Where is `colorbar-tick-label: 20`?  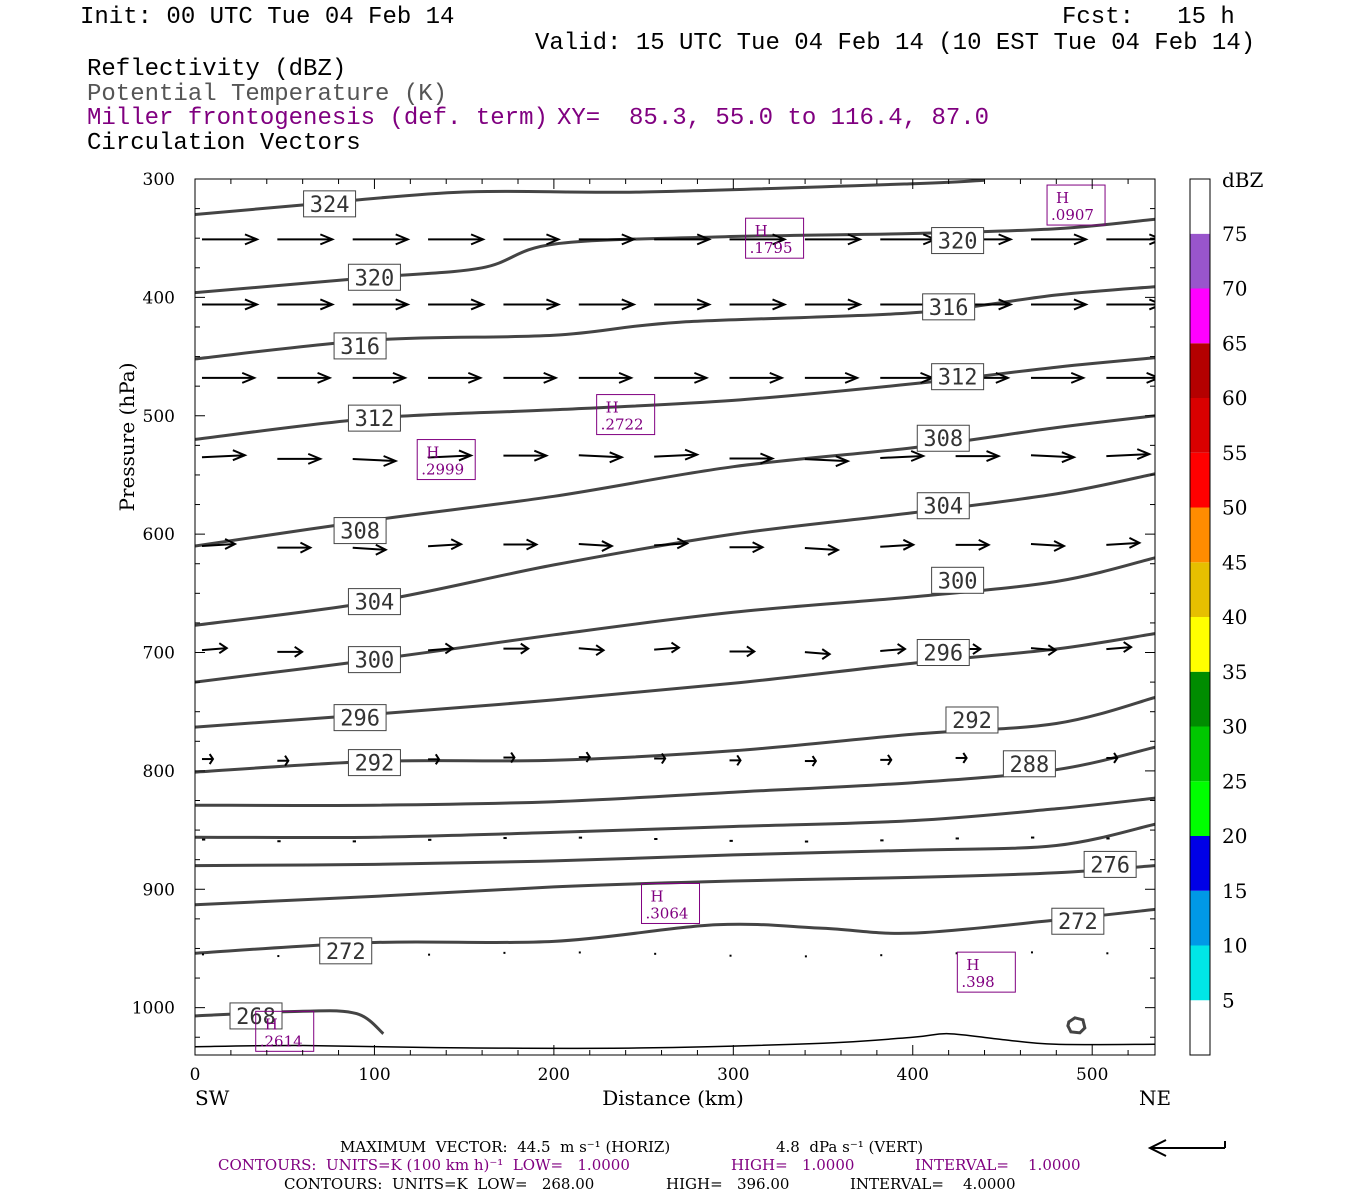 colorbar-tick-label: 20 is located at coordinates (1234, 836).